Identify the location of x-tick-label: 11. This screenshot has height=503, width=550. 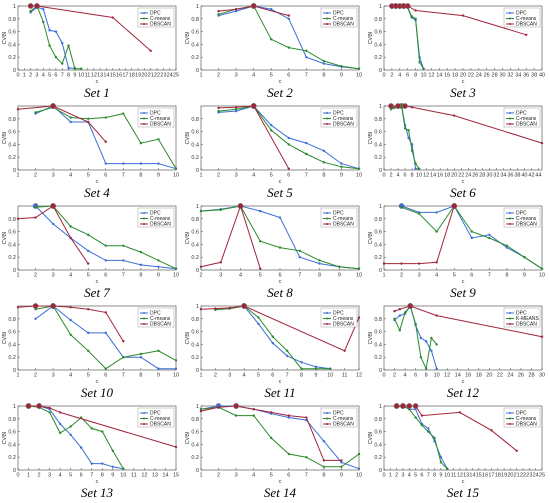
(134, 476).